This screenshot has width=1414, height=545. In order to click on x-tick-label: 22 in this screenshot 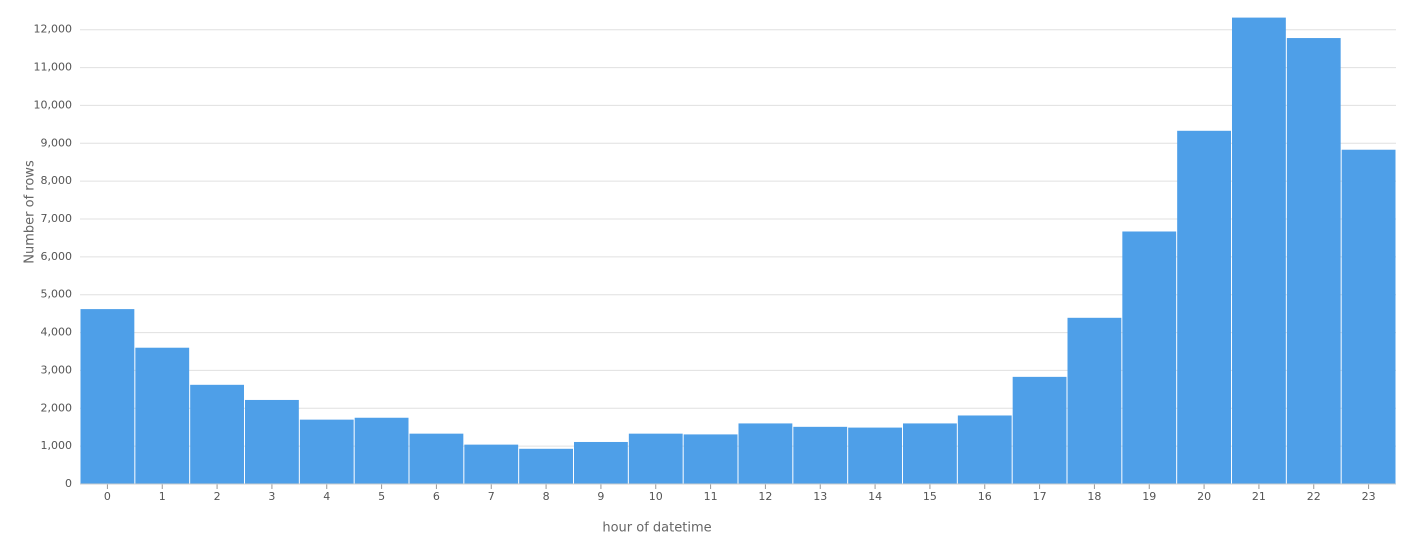, I will do `click(1314, 496)`.